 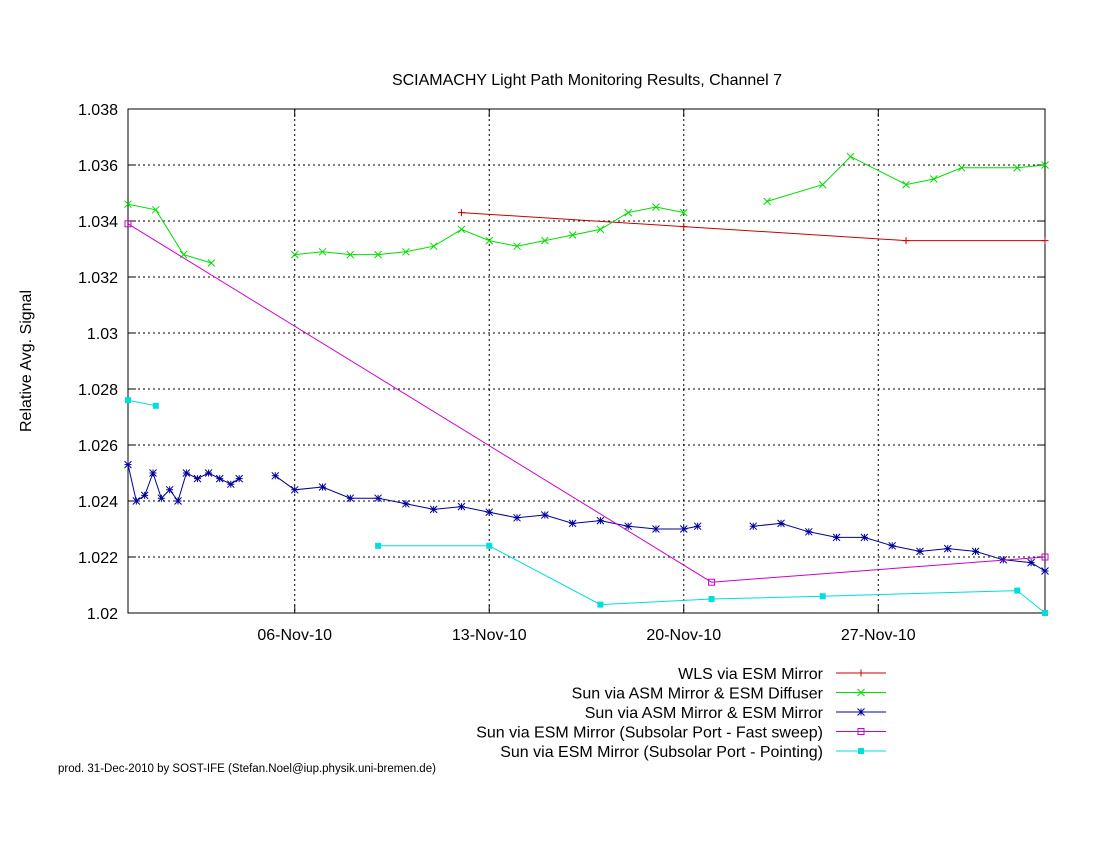 What do you see at coordinates (102, 334) in the screenshot?
I see `y-tick-label: 1.03` at bounding box center [102, 334].